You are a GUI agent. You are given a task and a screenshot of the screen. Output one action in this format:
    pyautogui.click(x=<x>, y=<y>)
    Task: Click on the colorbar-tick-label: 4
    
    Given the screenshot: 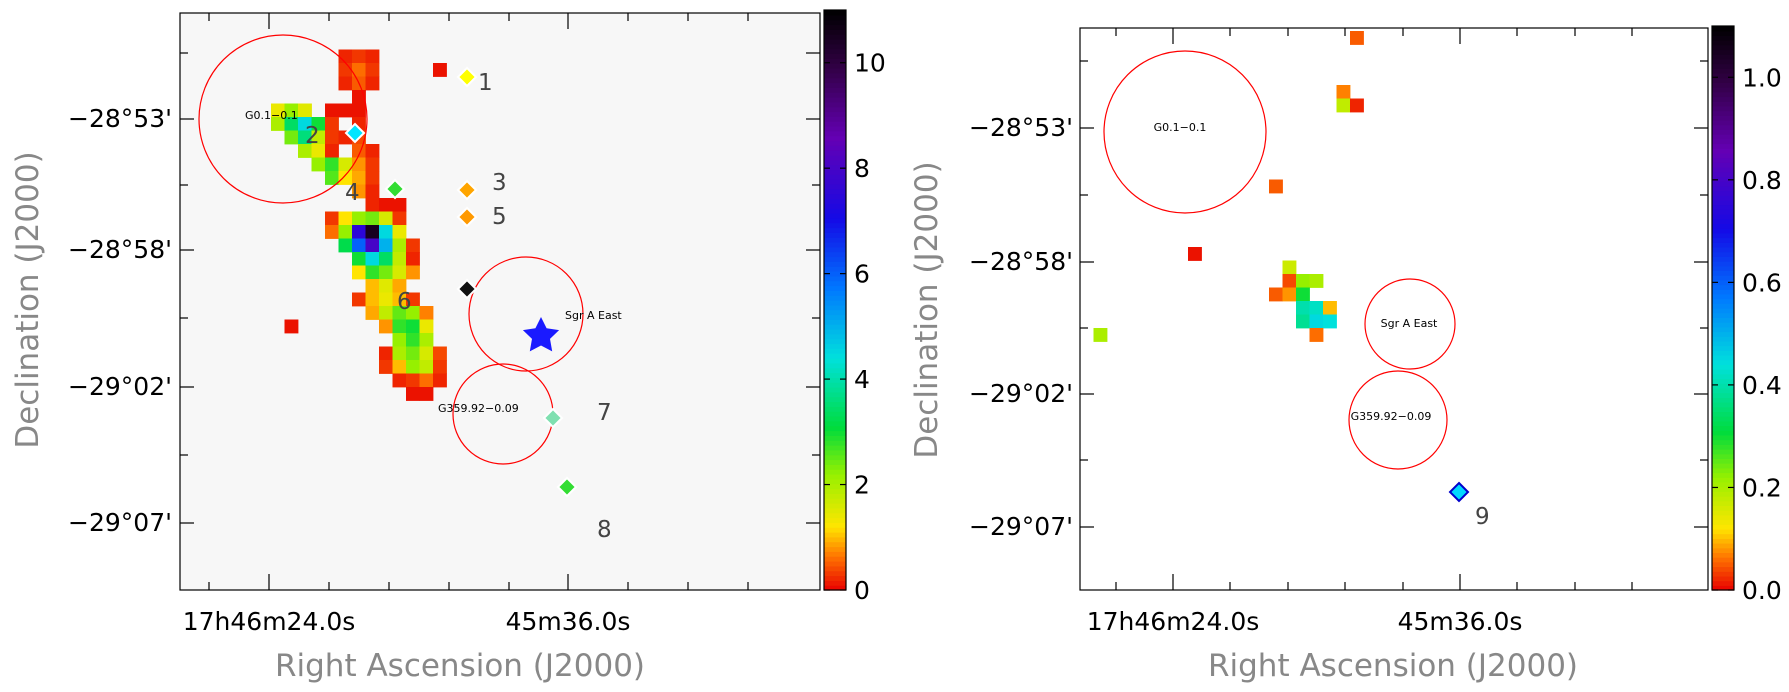 What is the action you would take?
    pyautogui.click(x=862, y=379)
    